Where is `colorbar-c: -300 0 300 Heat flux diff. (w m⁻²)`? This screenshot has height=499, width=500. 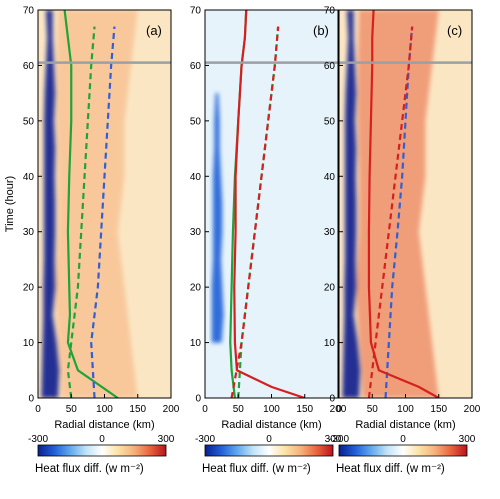
colorbar-c: -300 0 300 Heat flux diff. (w m⁻²) is located at coordinates (402, 454).